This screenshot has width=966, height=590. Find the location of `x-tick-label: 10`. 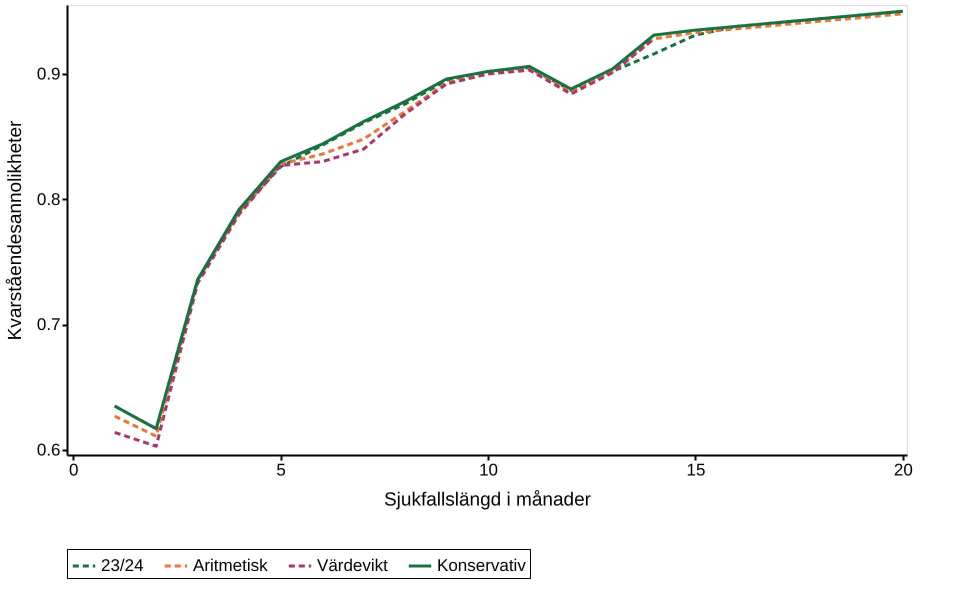

x-tick-label: 10 is located at coordinates (488, 470).